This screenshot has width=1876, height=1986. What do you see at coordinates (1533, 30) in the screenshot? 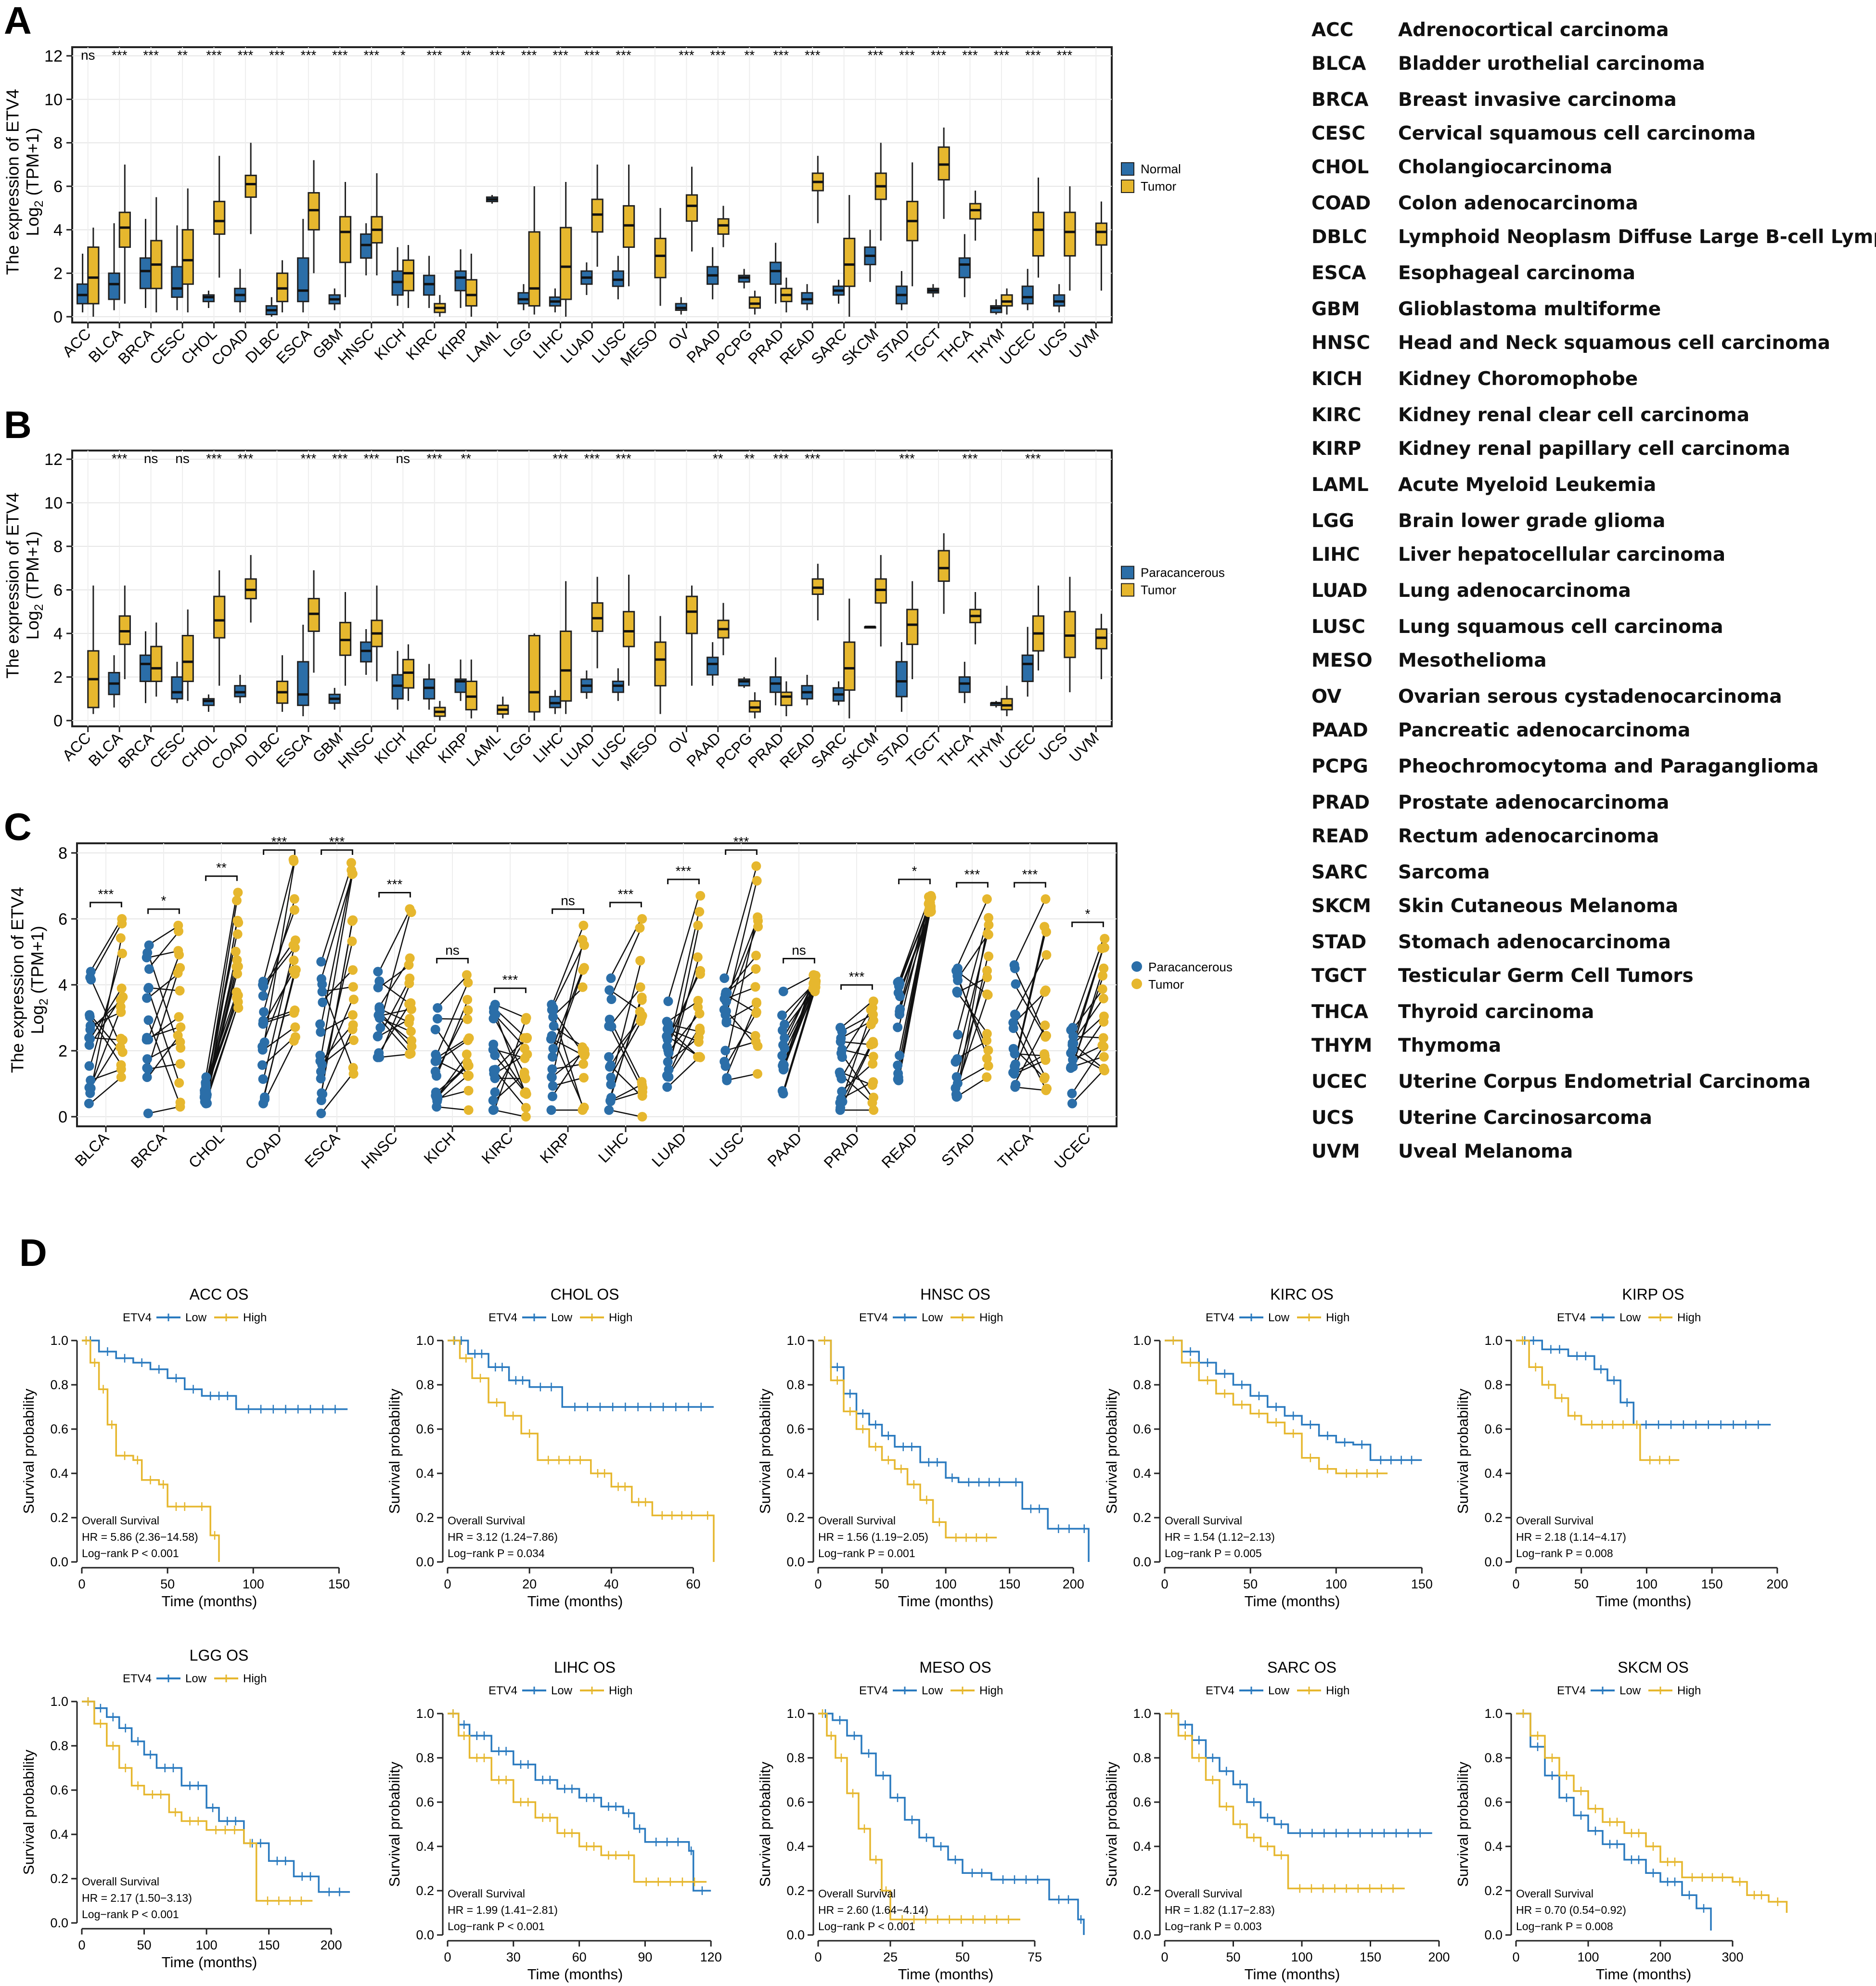
I see `abbr-full-name: Adrenocortical carcinoma` at bounding box center [1533, 30].